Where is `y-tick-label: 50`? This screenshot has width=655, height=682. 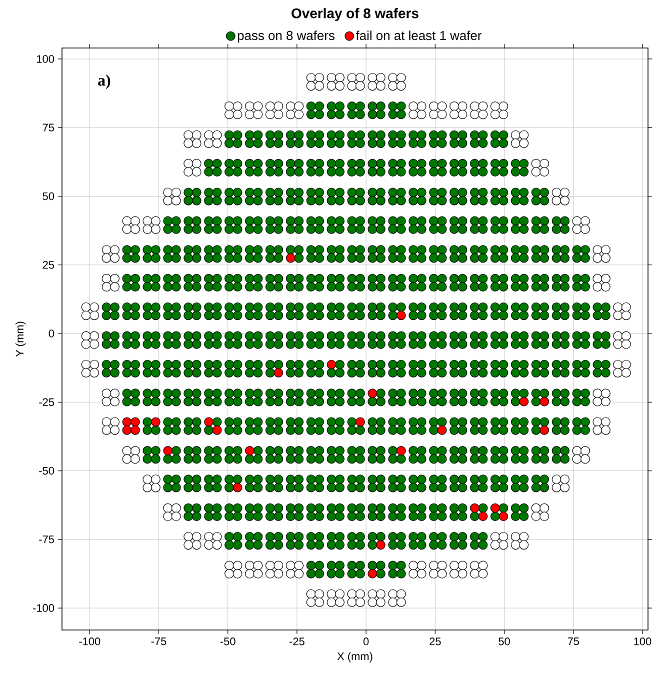
y-tick-label: 50 is located at coordinates (48, 196).